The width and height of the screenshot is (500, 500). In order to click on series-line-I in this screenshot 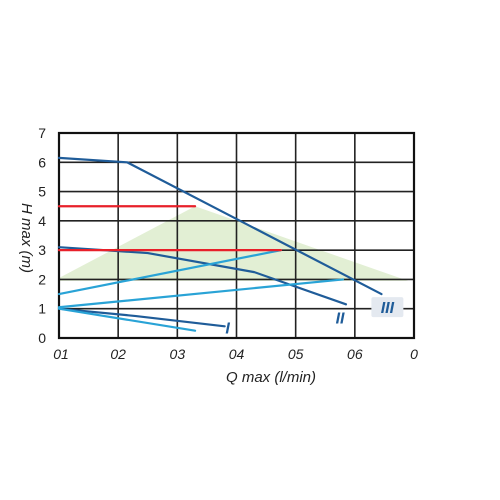, I will do `click(141, 317)`.